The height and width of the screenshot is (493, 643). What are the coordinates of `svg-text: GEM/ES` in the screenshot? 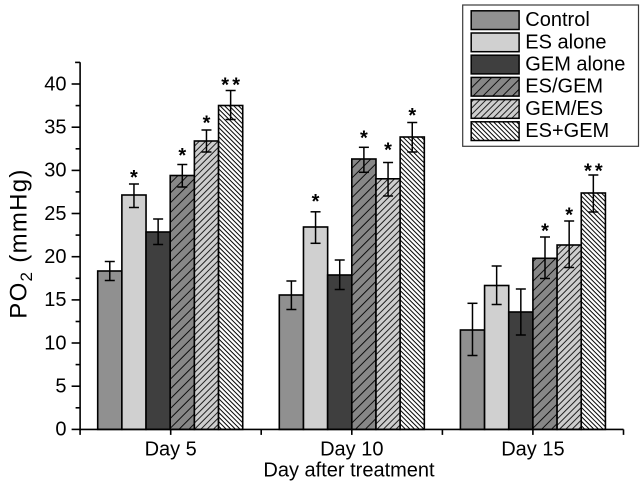 It's located at (564, 109).